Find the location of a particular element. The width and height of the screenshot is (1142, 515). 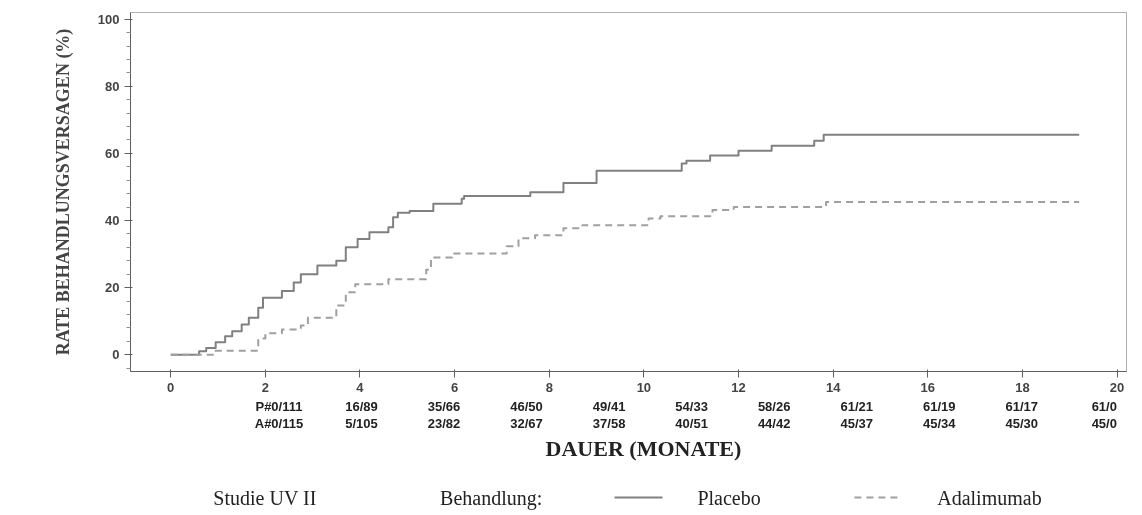

text: 23/82 is located at coordinates (444, 423).